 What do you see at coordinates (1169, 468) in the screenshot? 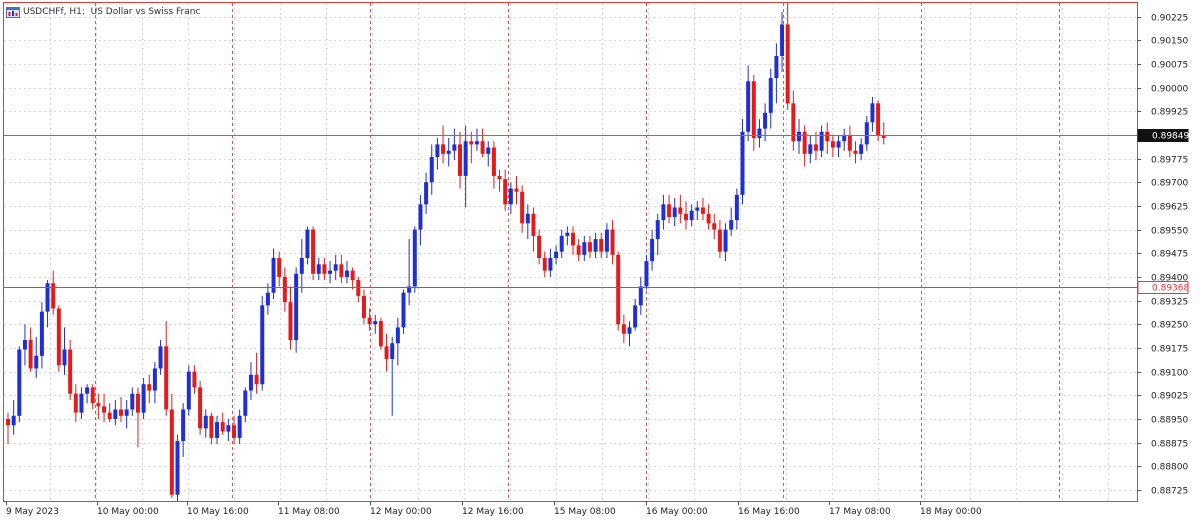
I see `price-tick-label: 0.88800` at bounding box center [1169, 468].